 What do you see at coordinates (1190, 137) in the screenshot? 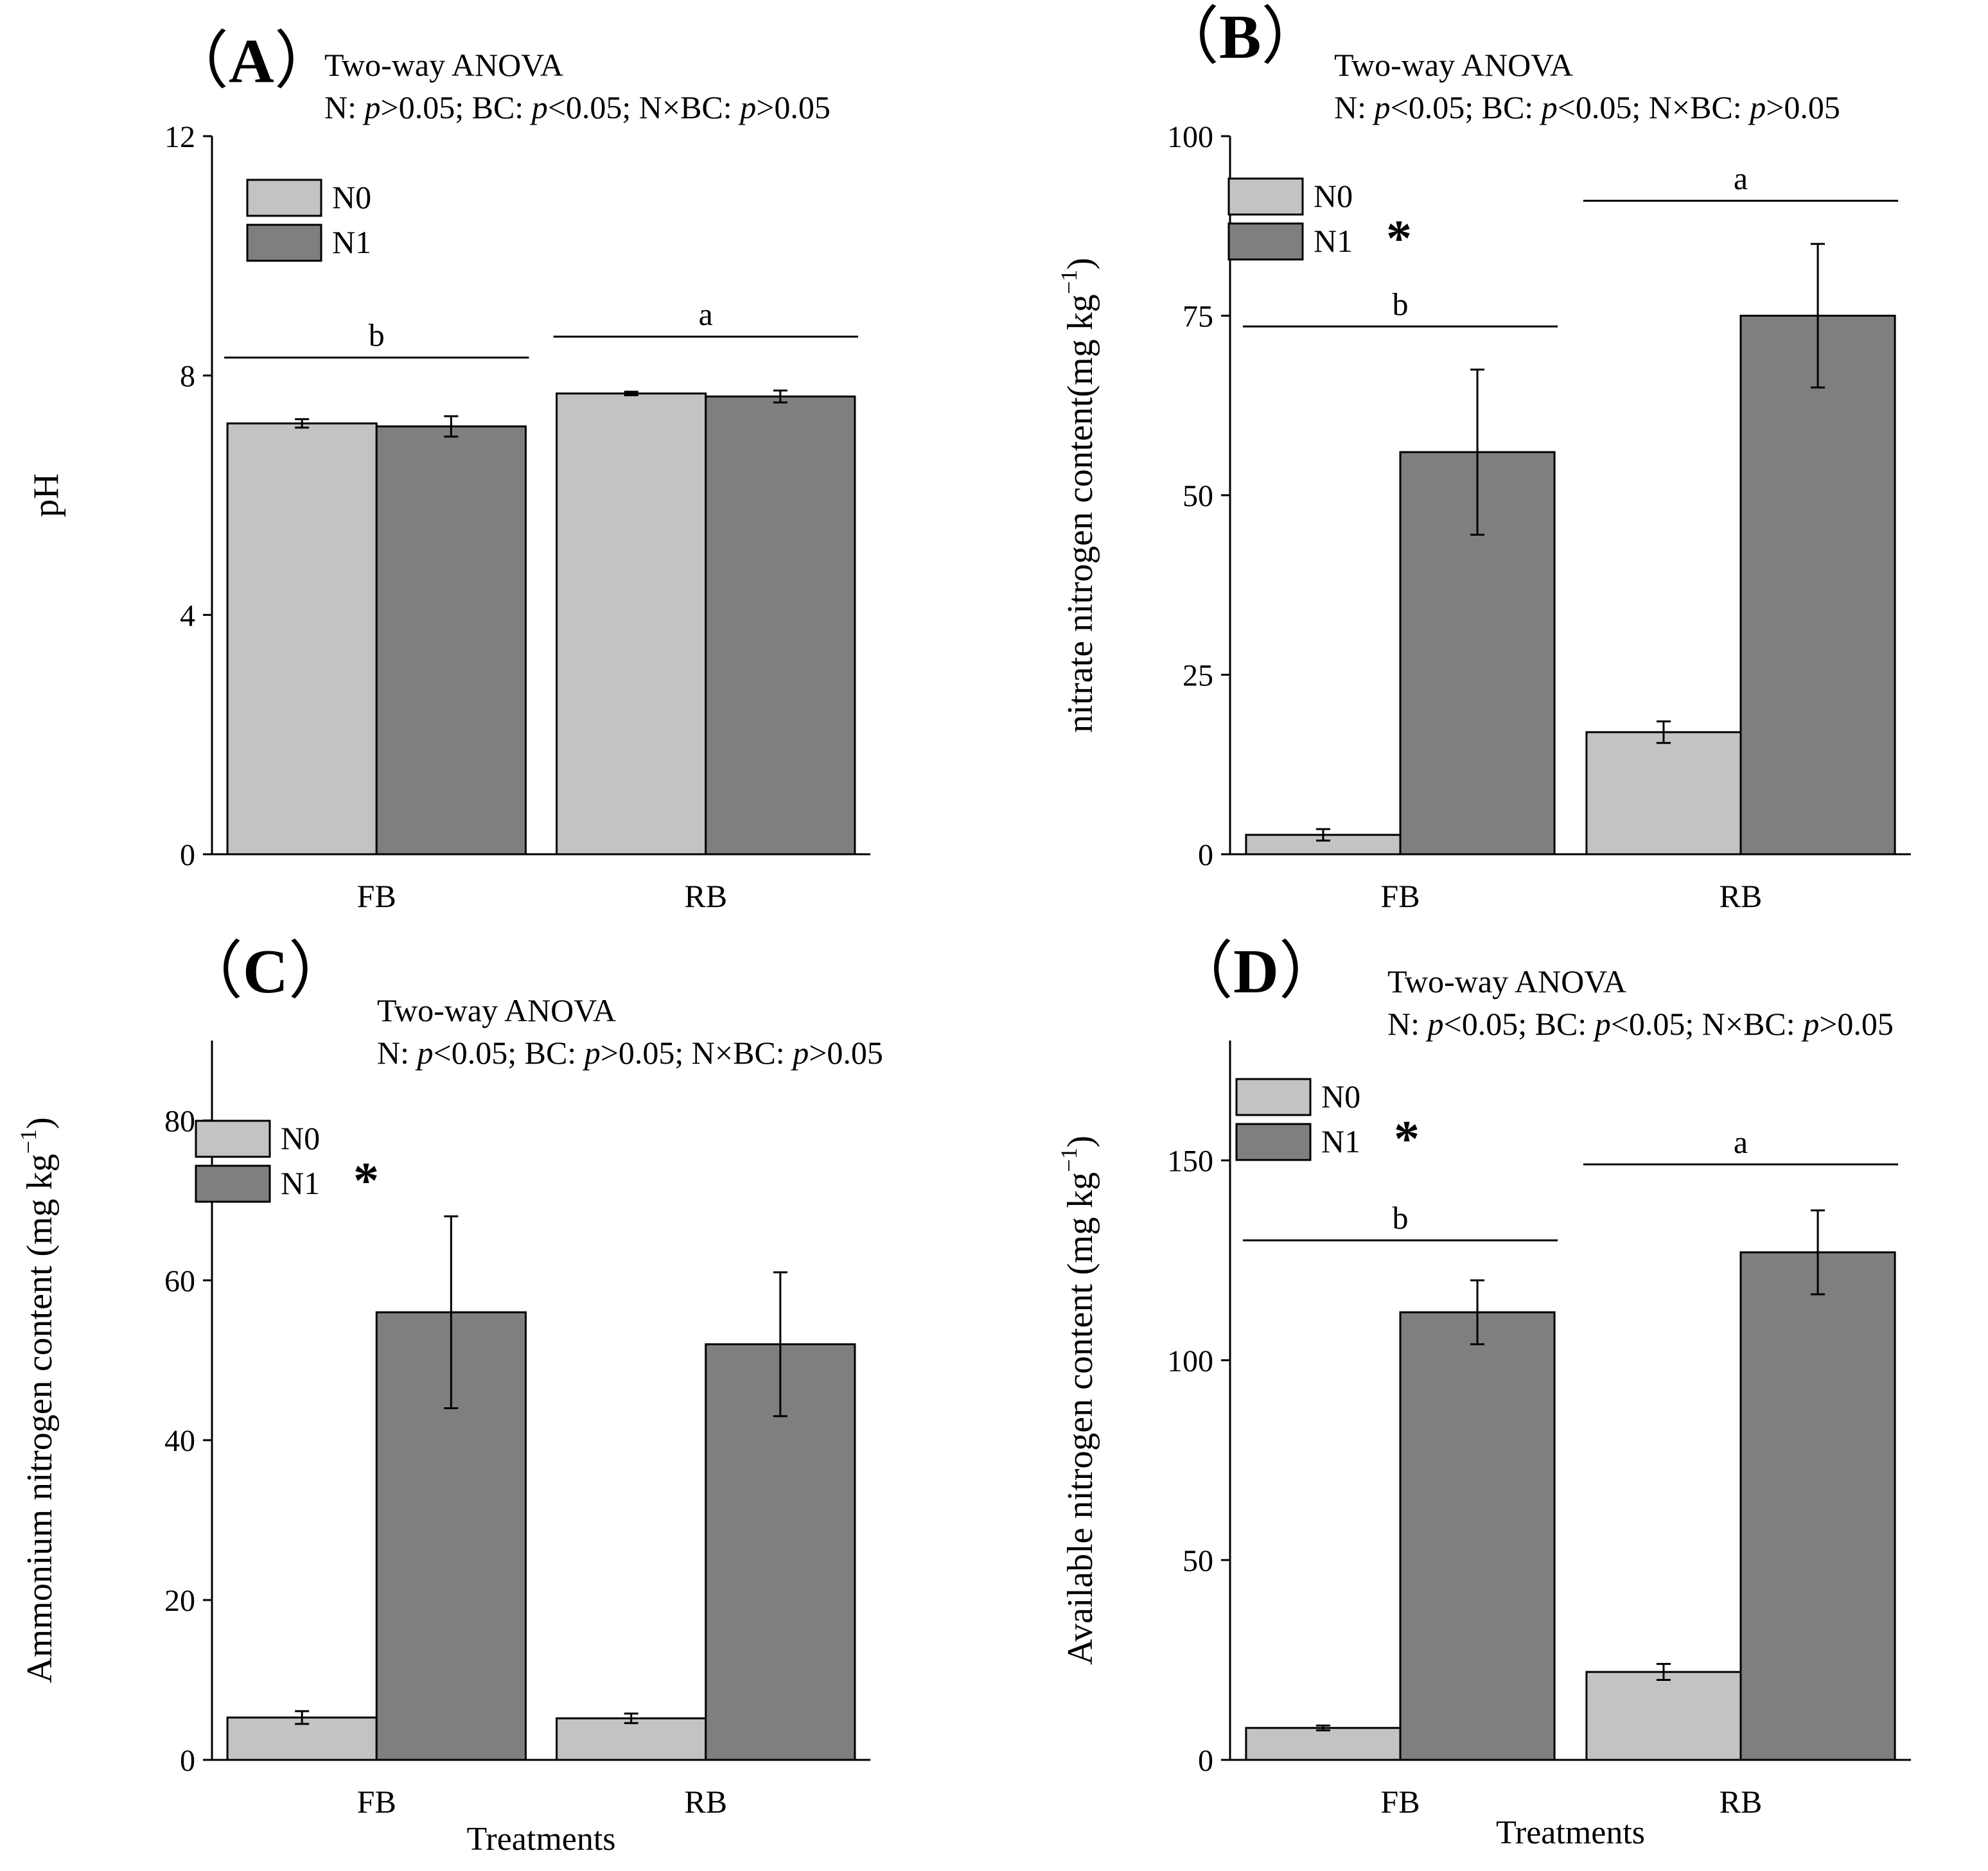
I see `y-tick-label: 100` at bounding box center [1190, 137].